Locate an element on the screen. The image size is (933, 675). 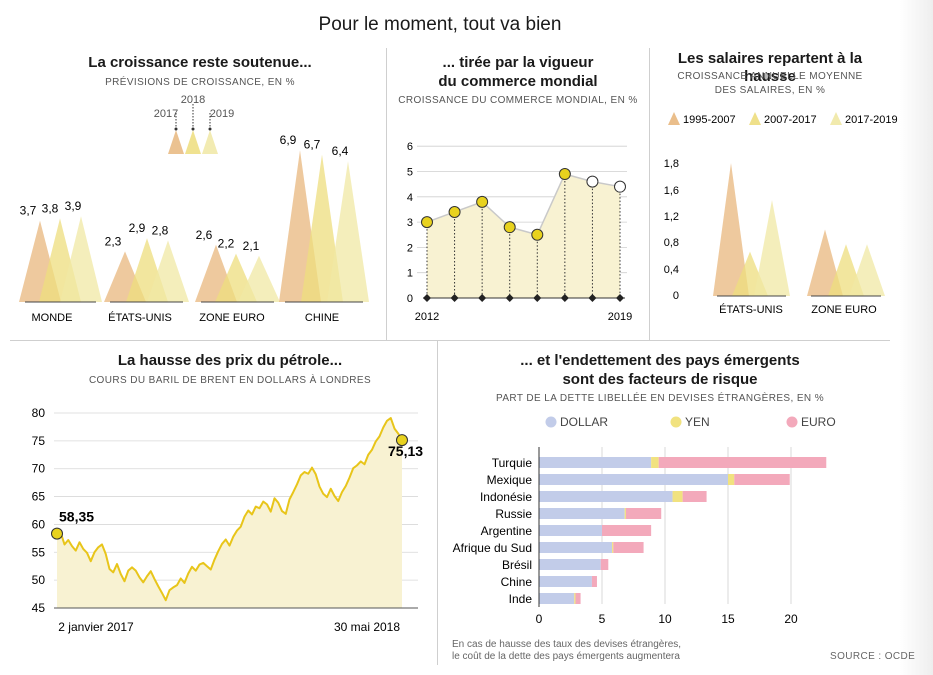
growth-value-label: 3,8 is located at coordinates (50, 208).